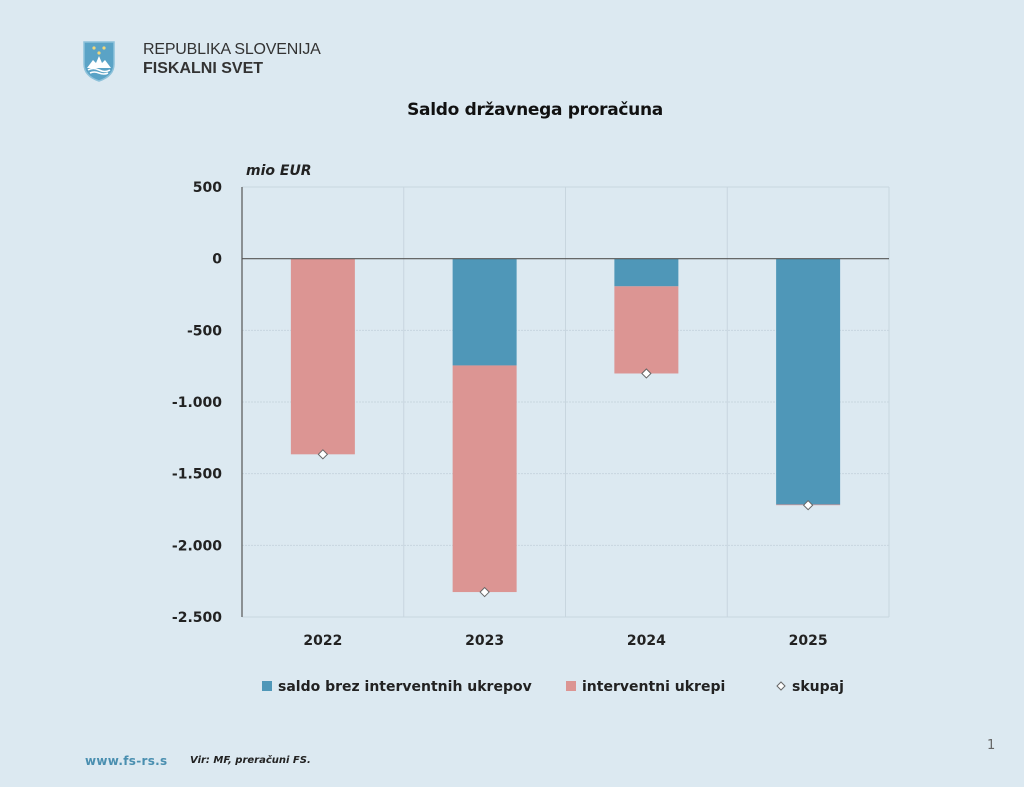 Image resolution: width=1024 pixels, height=787 pixels. Describe the element at coordinates (126, 761) in the screenshot. I see `website-link: www.fs-rs.s` at that location.